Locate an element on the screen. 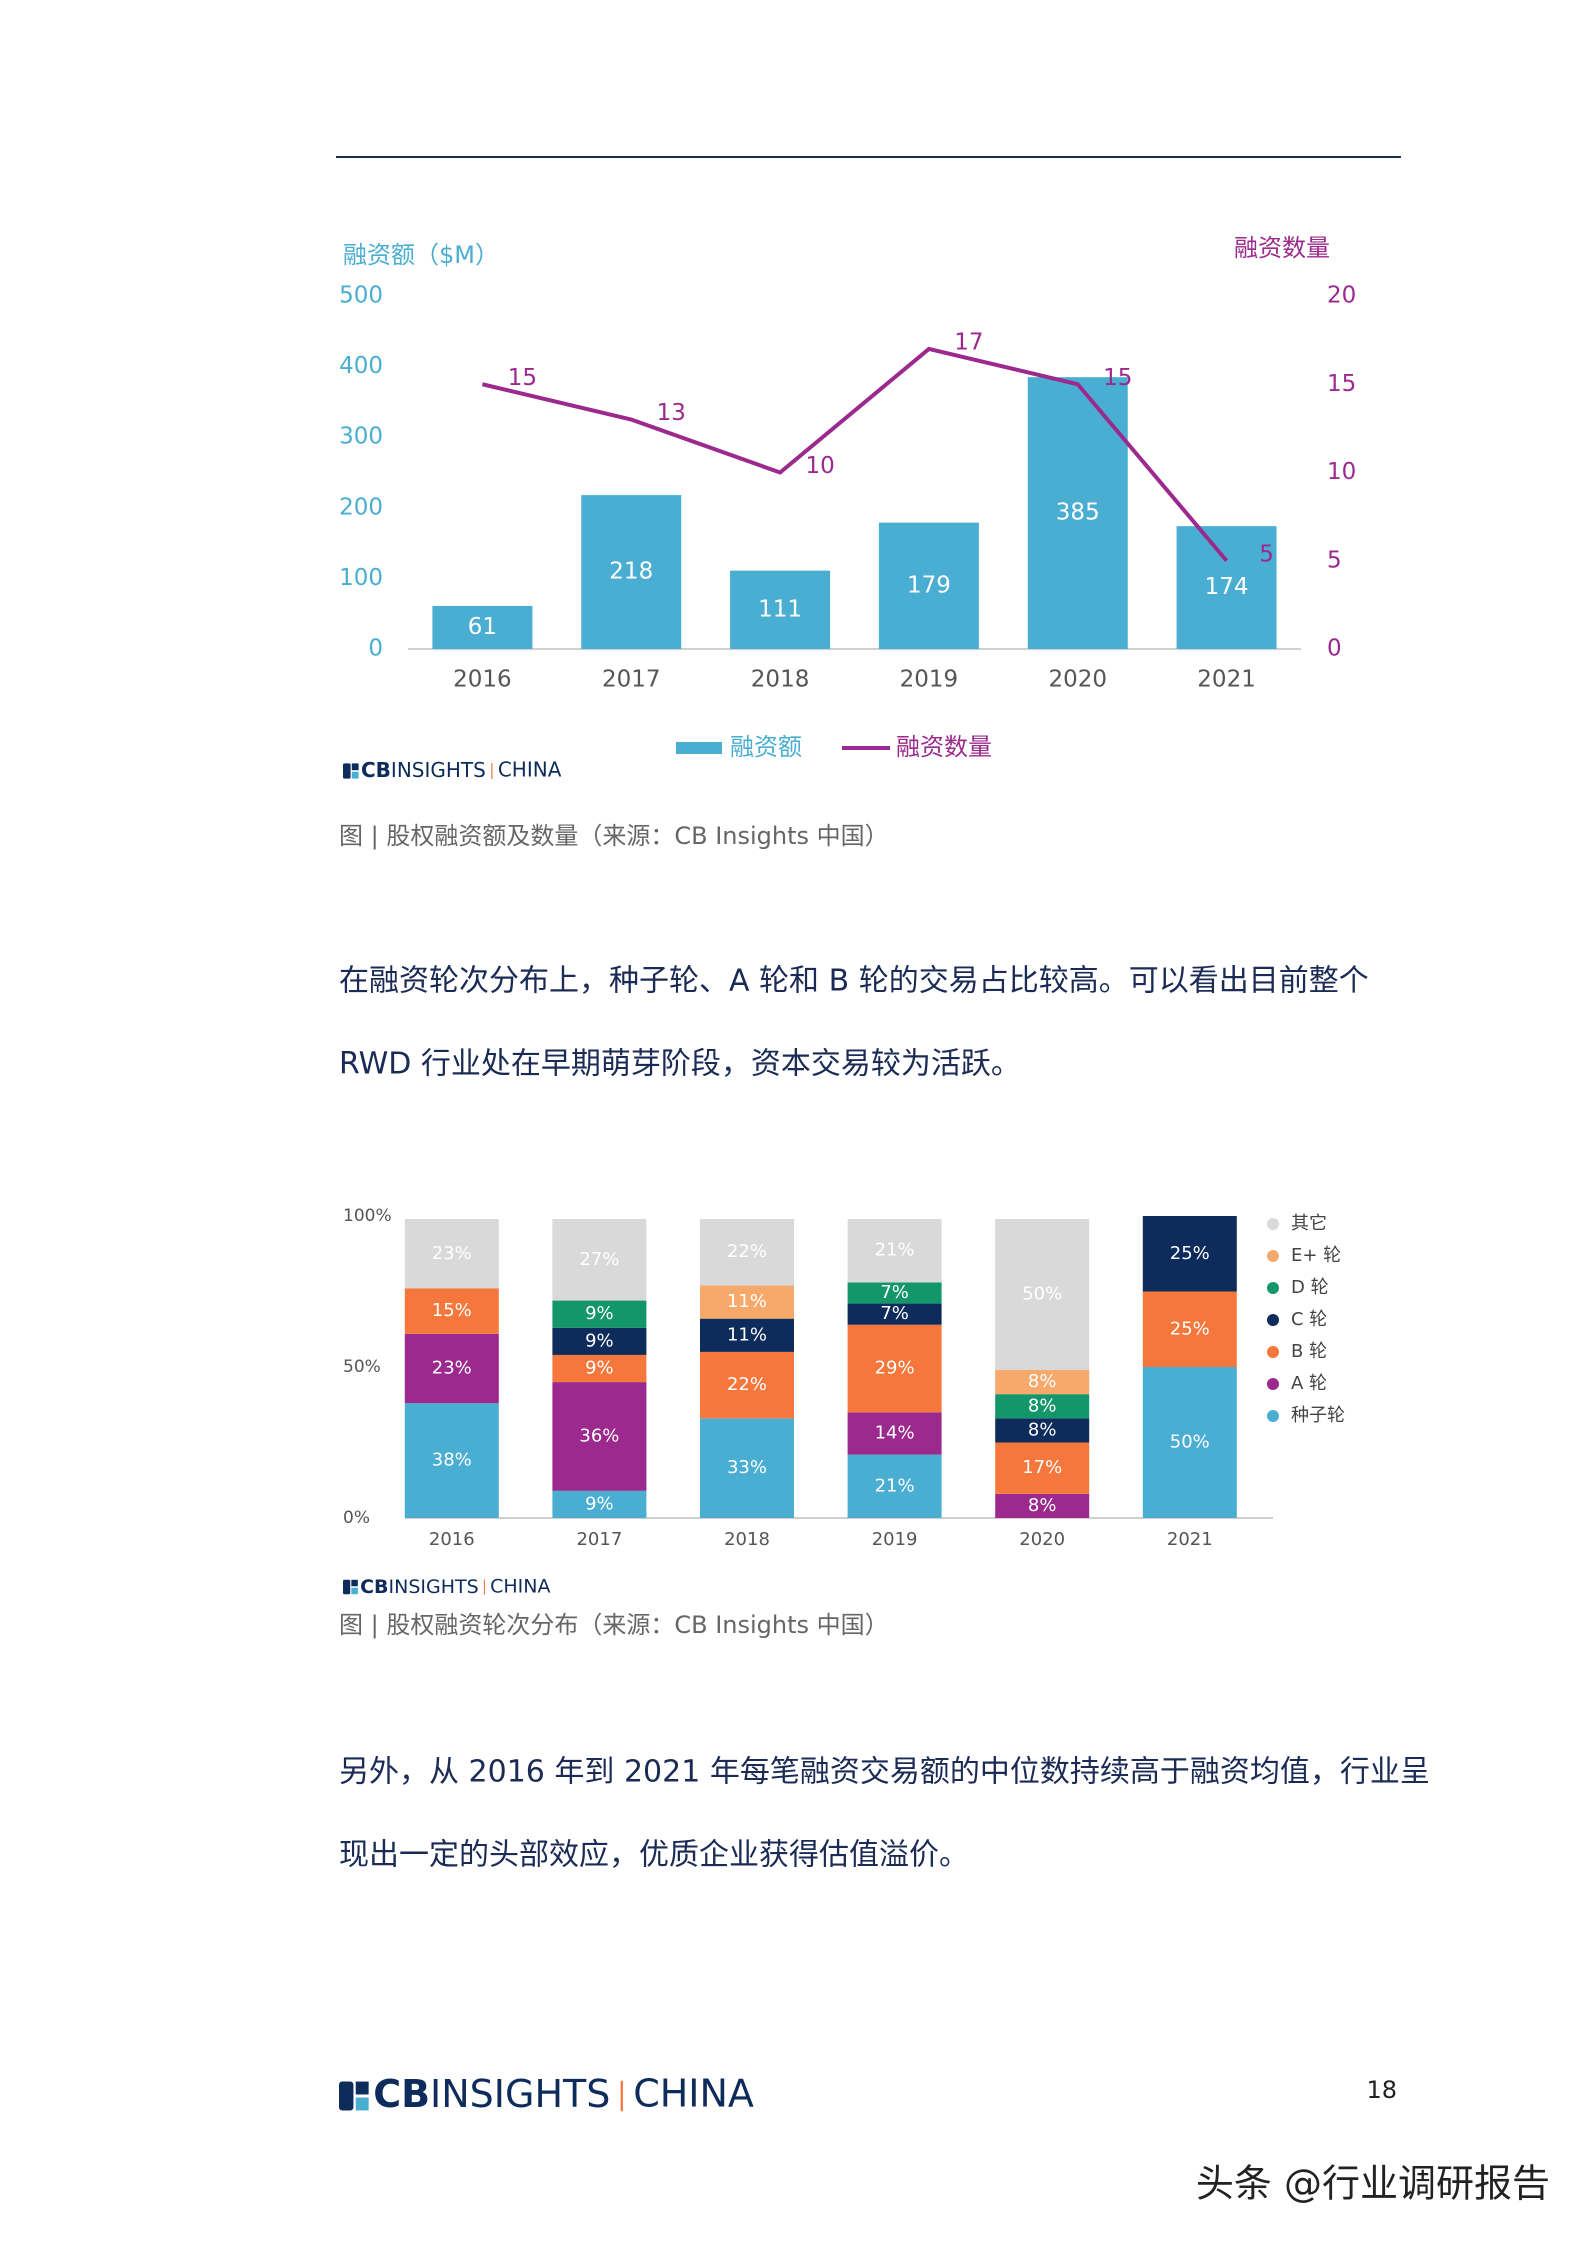 This screenshot has width=1586, height=2245. y-tick-label: 100 is located at coordinates (361, 578).